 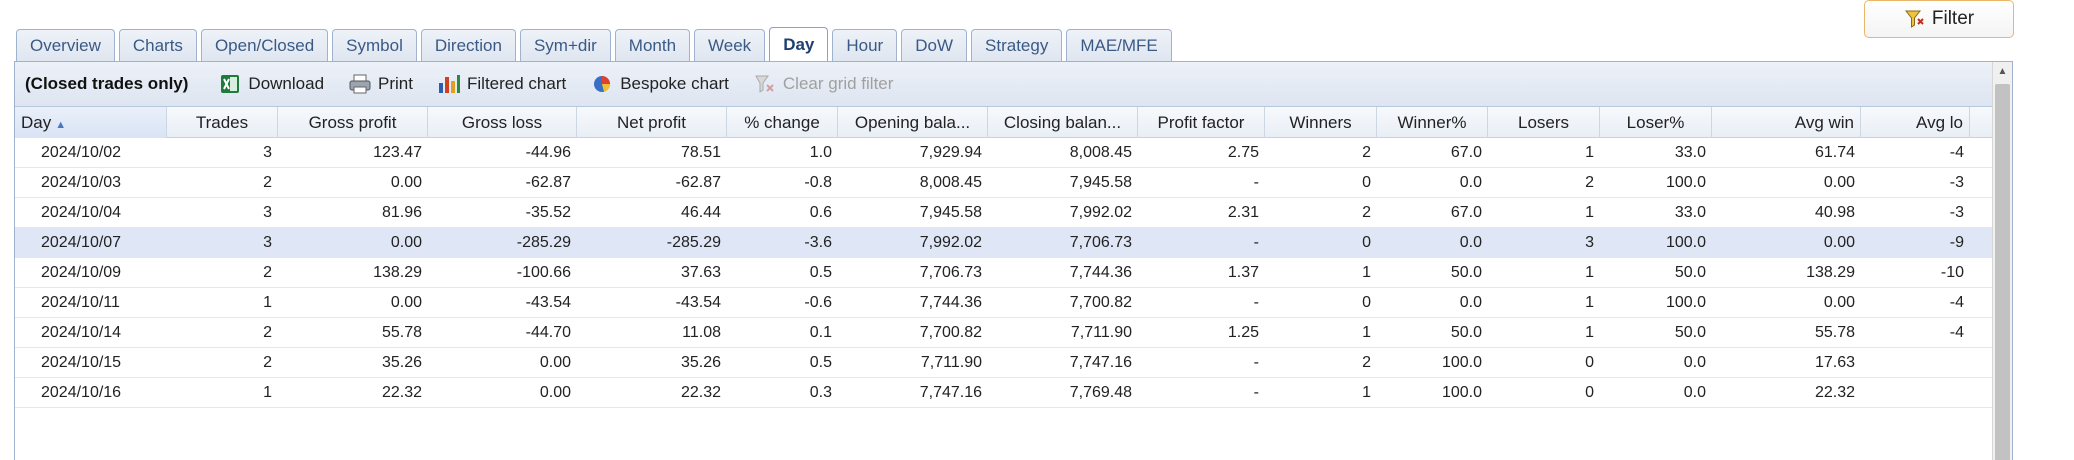 What do you see at coordinates (543, 272) in the screenshot?
I see `table-cell: -100.66` at bounding box center [543, 272].